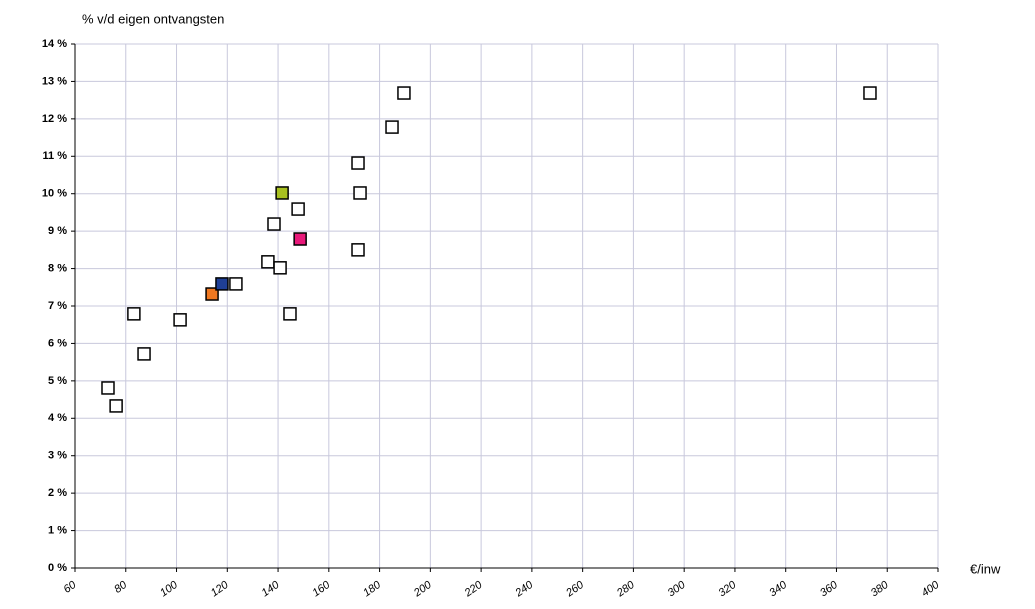 This screenshot has height=609, width=1035. Describe the element at coordinates (778, 589) in the screenshot. I see `x-tick-label: 340` at that location.